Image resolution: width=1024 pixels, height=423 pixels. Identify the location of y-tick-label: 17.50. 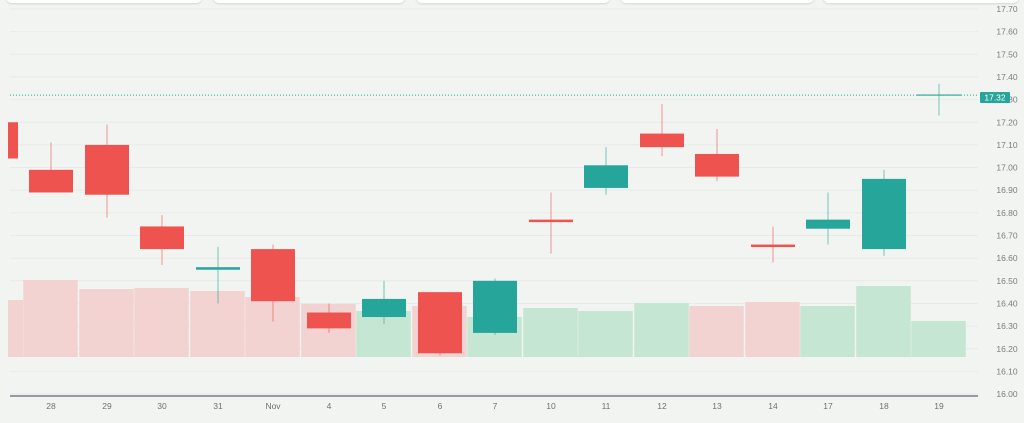
(1007, 54).